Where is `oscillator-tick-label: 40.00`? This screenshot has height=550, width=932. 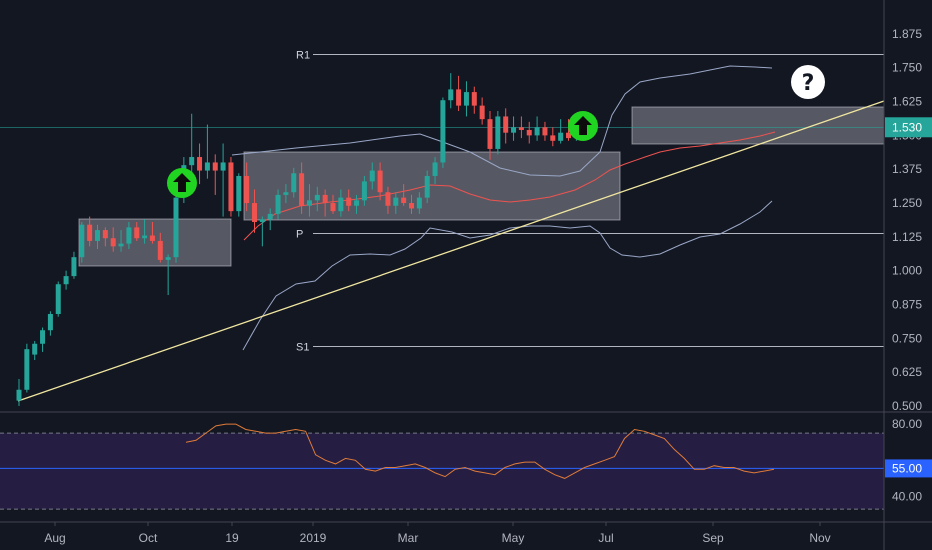
oscillator-tick-label: 40.00 is located at coordinates (907, 496).